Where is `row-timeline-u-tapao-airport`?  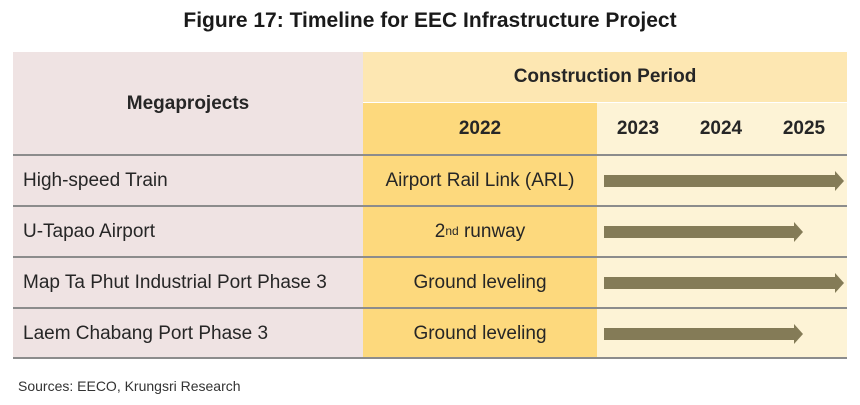 row-timeline-u-tapao-airport is located at coordinates (722, 231).